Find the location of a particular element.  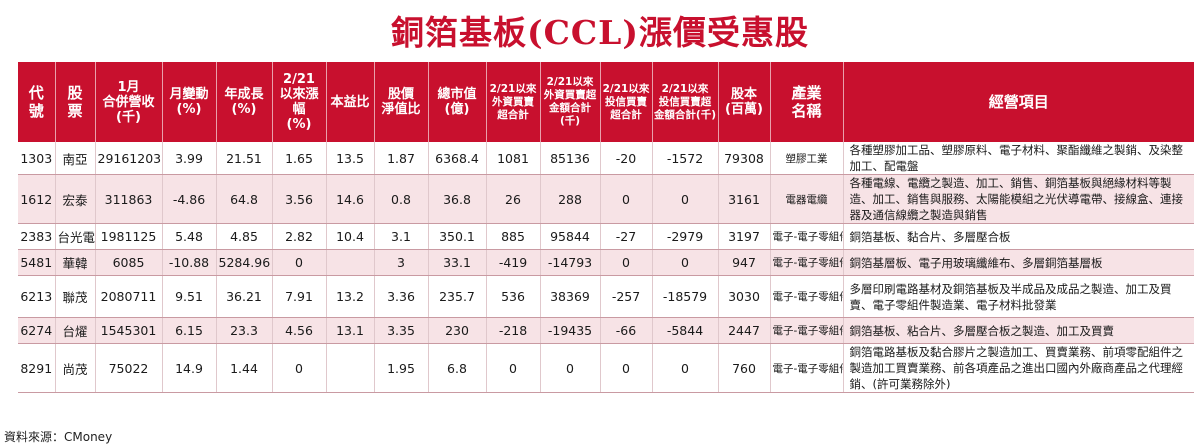

cell-trust-amount: -5844 is located at coordinates (685, 330).